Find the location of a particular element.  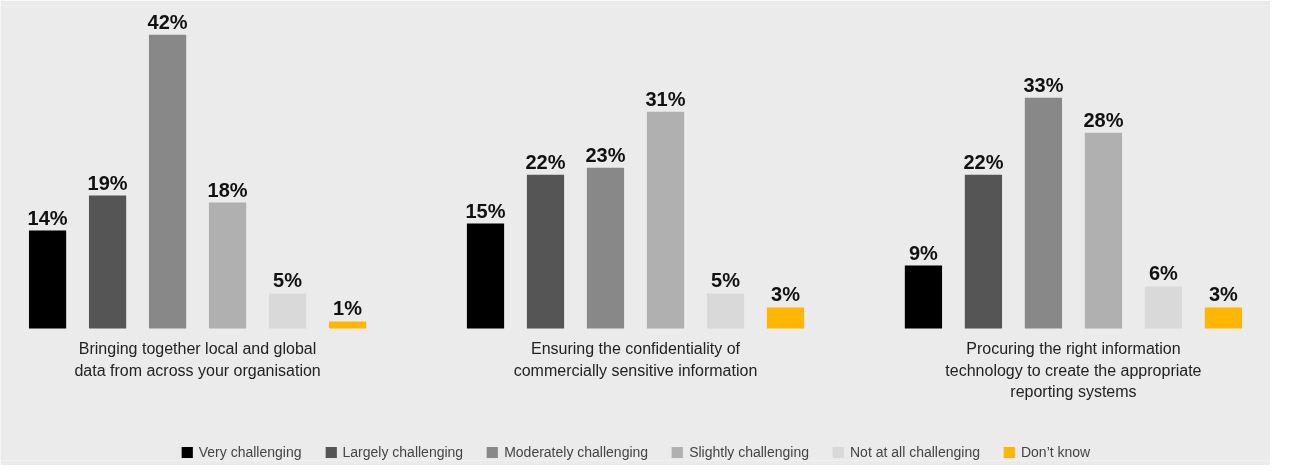

legend-label: Very challenging is located at coordinates (250, 452).